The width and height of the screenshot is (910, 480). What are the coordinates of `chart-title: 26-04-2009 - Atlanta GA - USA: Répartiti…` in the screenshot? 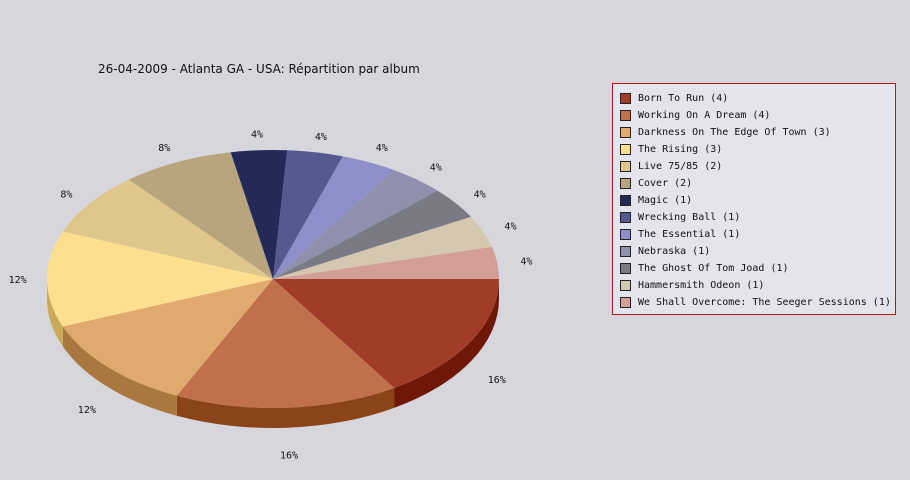 It's located at (259, 69).